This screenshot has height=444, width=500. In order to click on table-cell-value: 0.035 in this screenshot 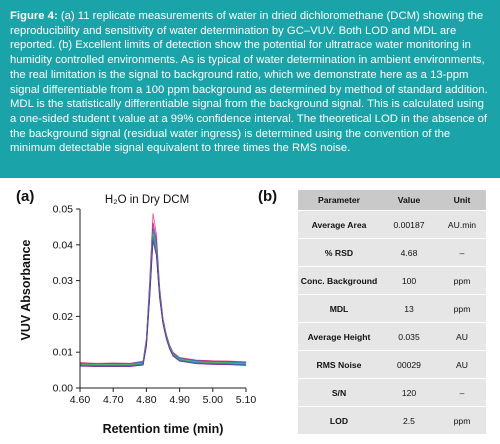, I will do `click(409, 337)`.